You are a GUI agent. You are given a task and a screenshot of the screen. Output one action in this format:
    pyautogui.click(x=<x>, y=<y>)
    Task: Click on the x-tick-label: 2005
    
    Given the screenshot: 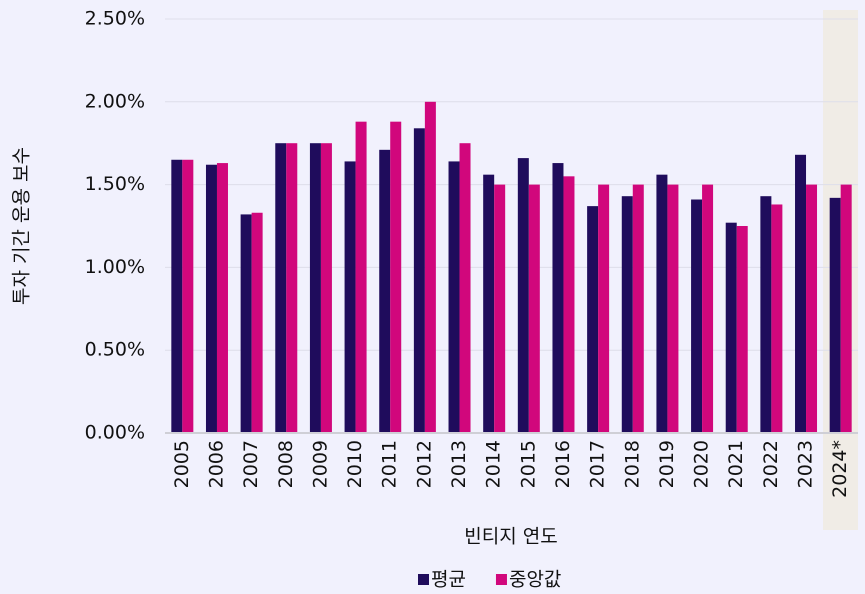 What is the action you would take?
    pyautogui.click(x=182, y=464)
    